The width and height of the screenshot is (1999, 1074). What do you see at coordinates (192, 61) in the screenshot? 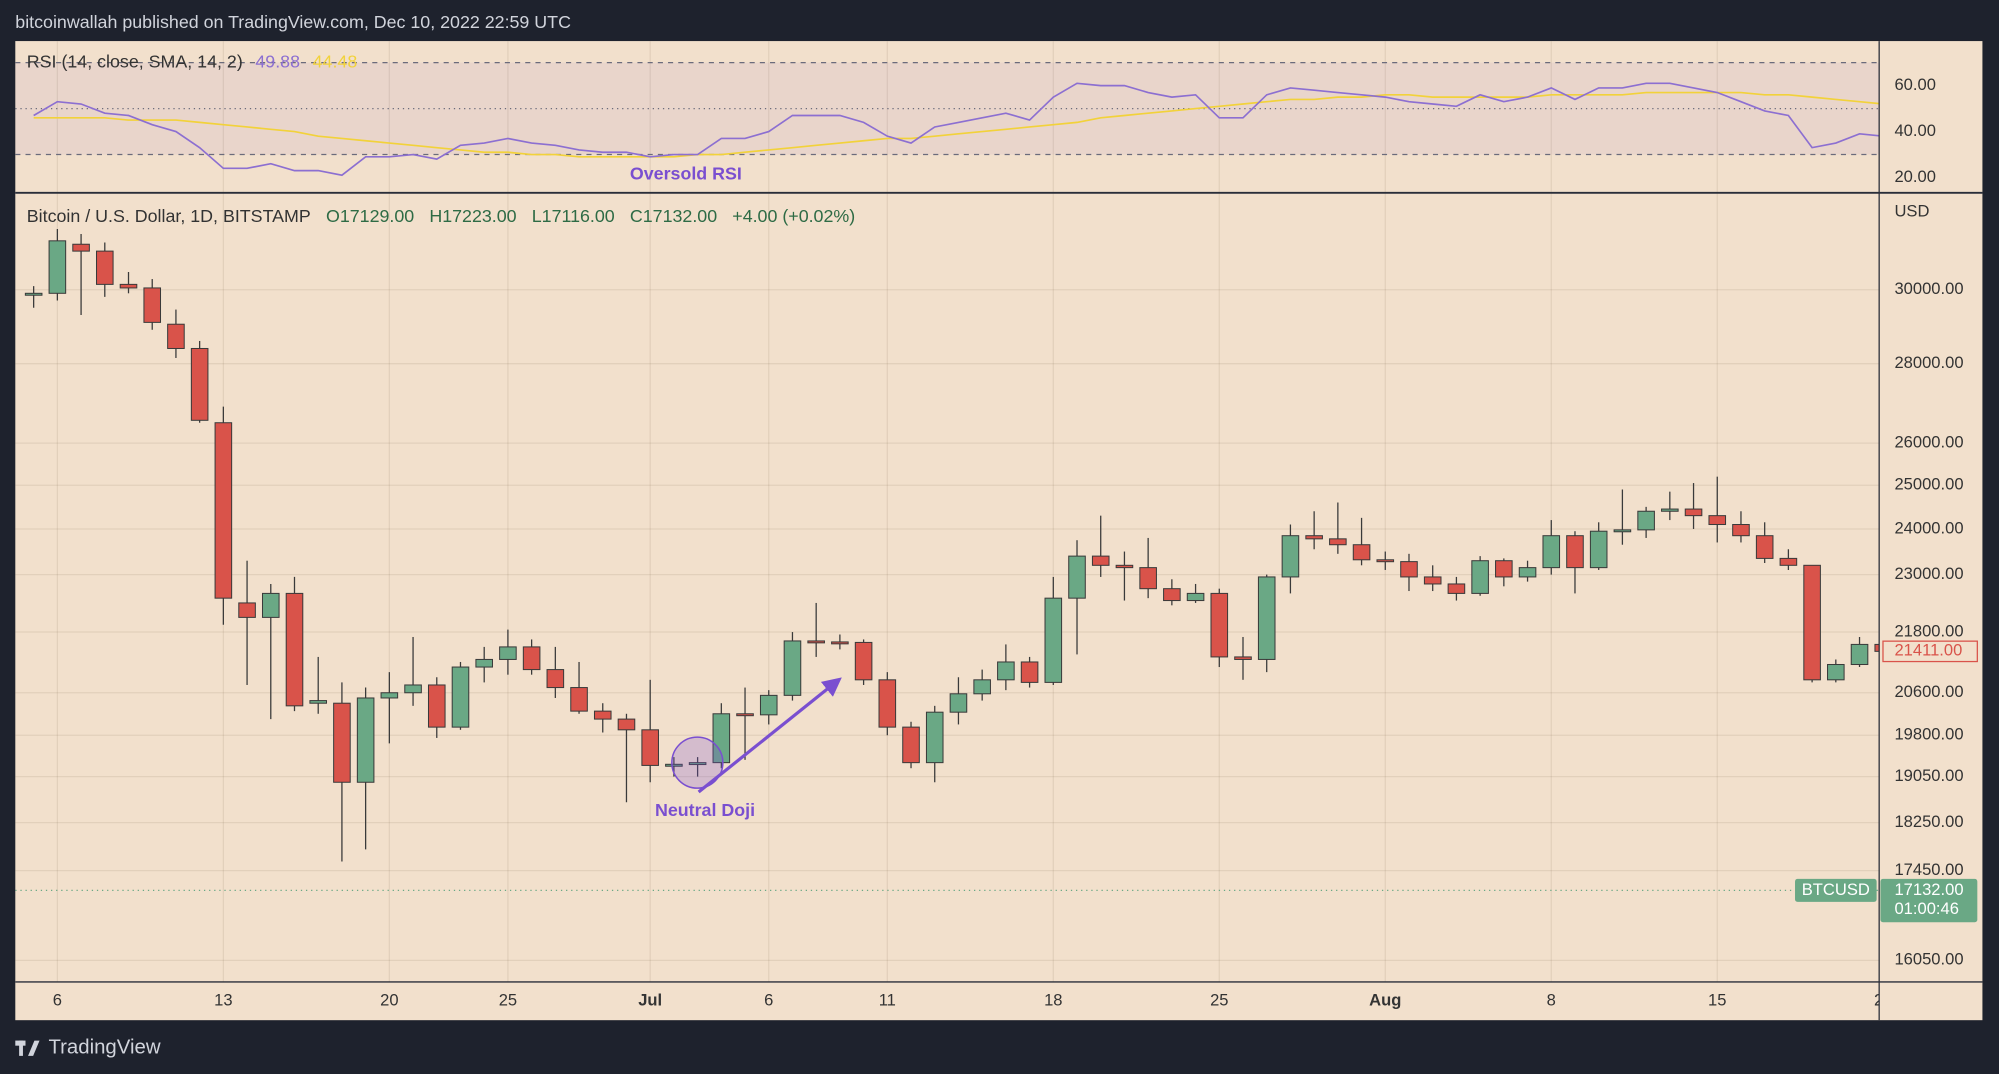
I see `rsi-legend: RSI (14, close, SMA, 14, 2) 49.88 44.48` at bounding box center [192, 61].